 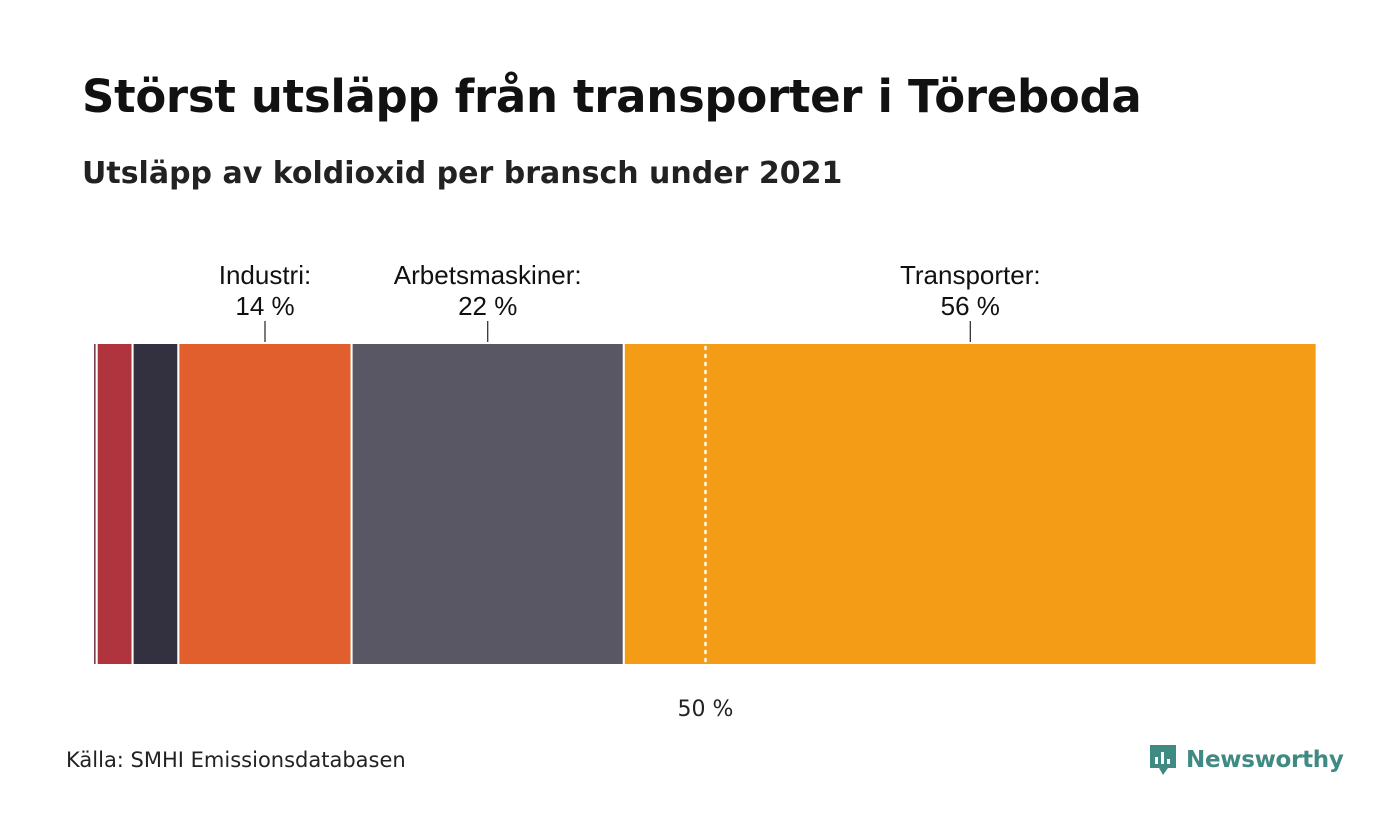 I want to click on segment-value-label-3: 14 %, so click(x=264, y=306).